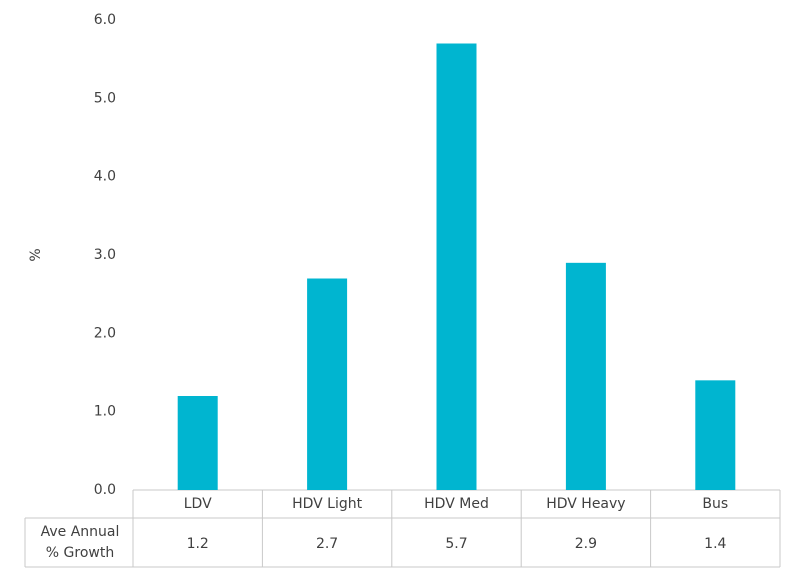 This screenshot has width=800, height=581. What do you see at coordinates (105, 20) in the screenshot?
I see `y-tick-label: 6.0` at bounding box center [105, 20].